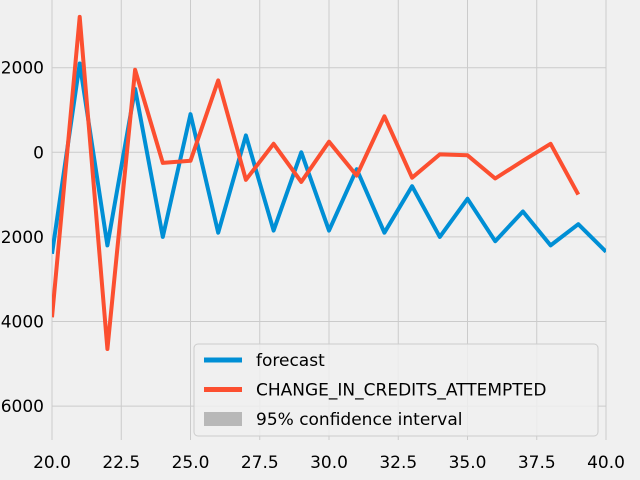 This screenshot has height=480, width=640. What do you see at coordinates (38, 153) in the screenshot?
I see `y-tick-label: 0` at bounding box center [38, 153].